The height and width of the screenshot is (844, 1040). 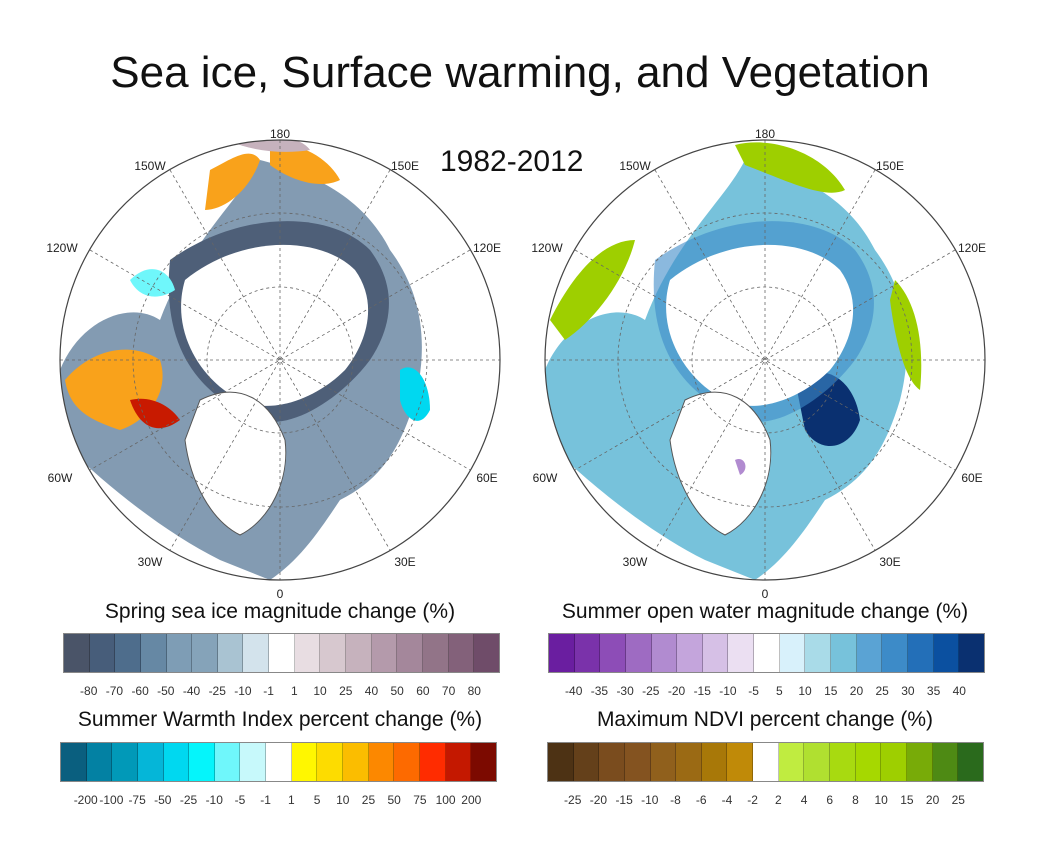 What do you see at coordinates (191, 691) in the screenshot?
I see `colorbar-tick-label: -40` at bounding box center [191, 691].